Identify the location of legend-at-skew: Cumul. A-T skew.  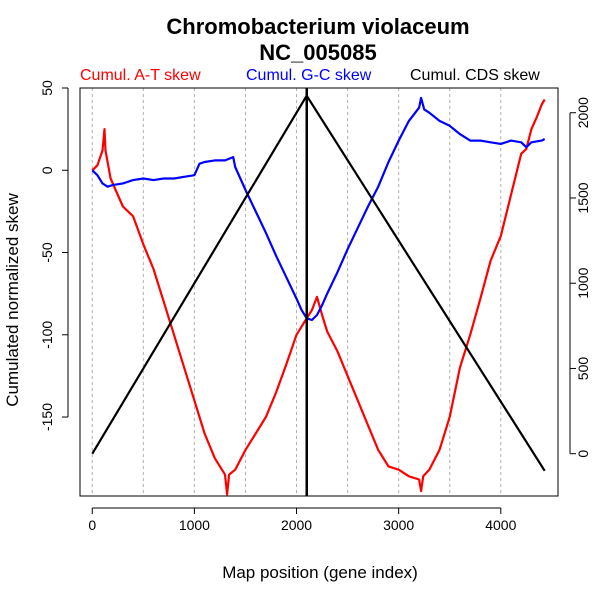
(140, 75).